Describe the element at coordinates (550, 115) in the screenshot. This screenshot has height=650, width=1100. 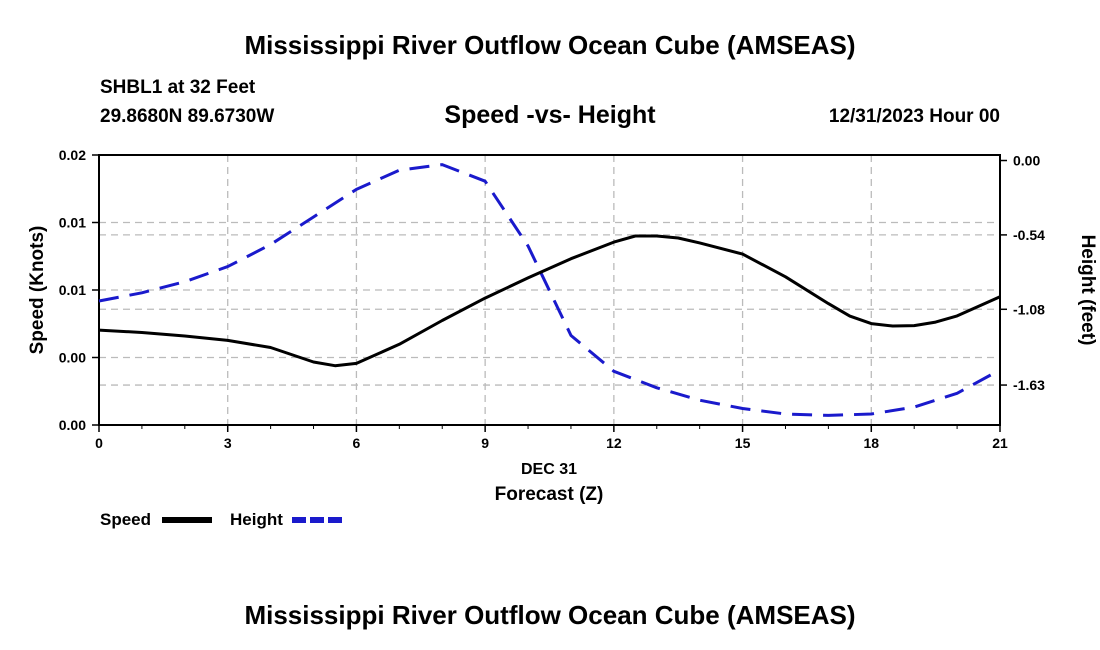
I see `chart-subtitle: Speed -vs- Height` at that location.